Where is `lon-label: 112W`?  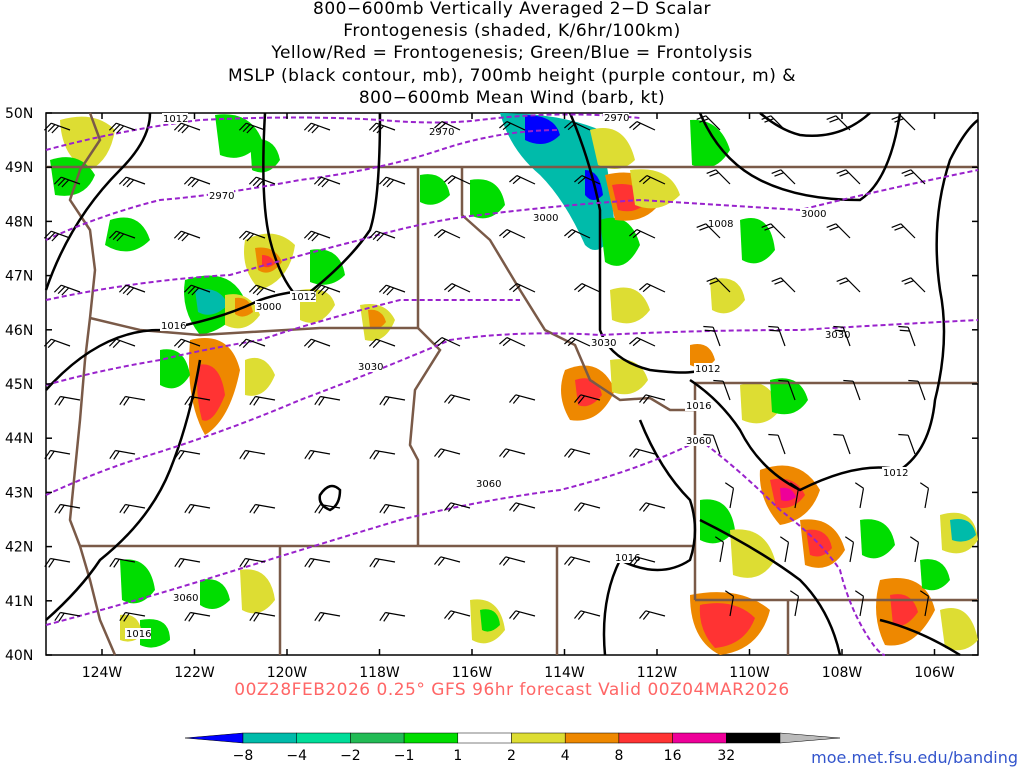 lon-label: 112W is located at coordinates (657, 673).